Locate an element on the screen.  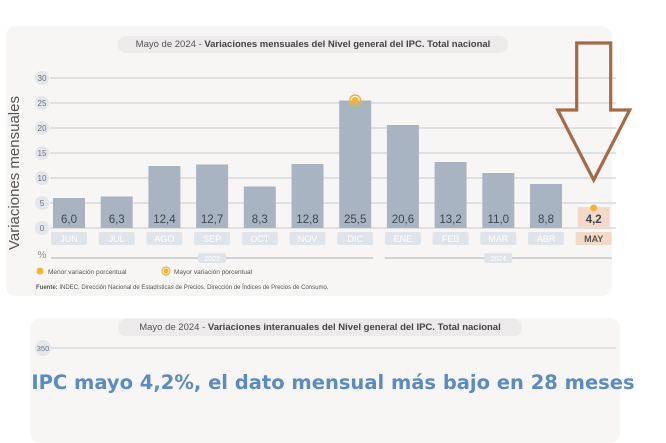
category-label: ENE is located at coordinates (403, 239).